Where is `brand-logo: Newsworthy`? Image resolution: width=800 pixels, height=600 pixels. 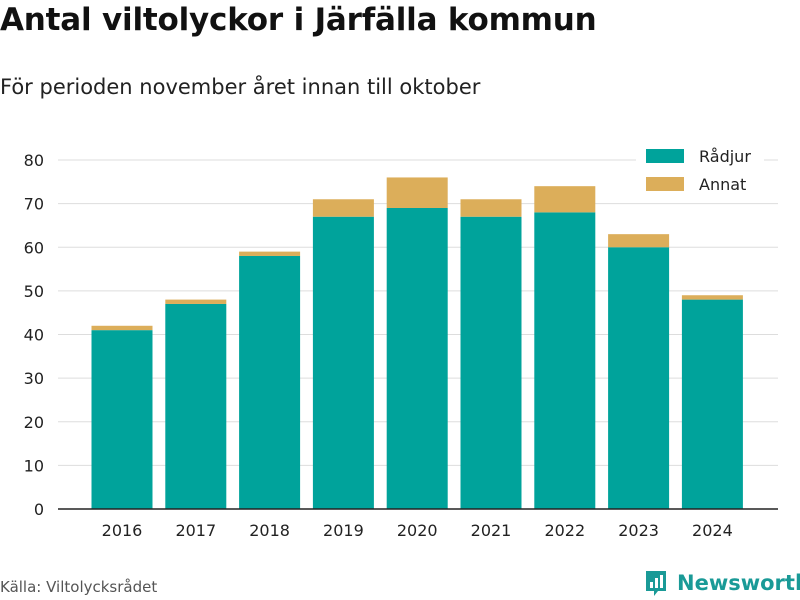 brand-logo: Newsworthy is located at coordinates (721, 583).